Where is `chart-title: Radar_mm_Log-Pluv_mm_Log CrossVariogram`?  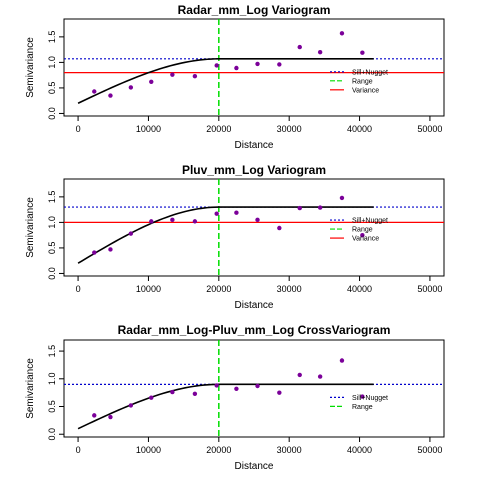 chart-title: Radar_mm_Log-Pluv_mm_Log CrossVariogram is located at coordinates (254, 330).